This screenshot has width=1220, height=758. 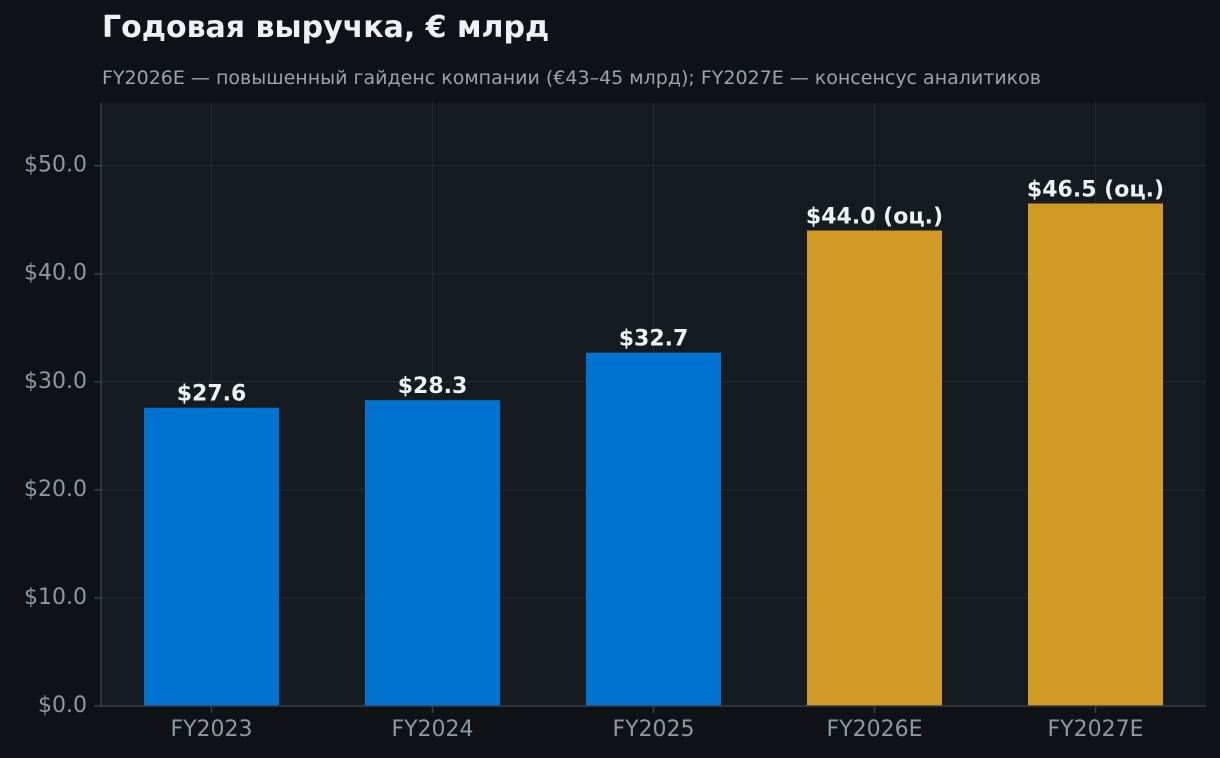 I want to click on x-tick-label: FY2024, so click(x=432, y=729).